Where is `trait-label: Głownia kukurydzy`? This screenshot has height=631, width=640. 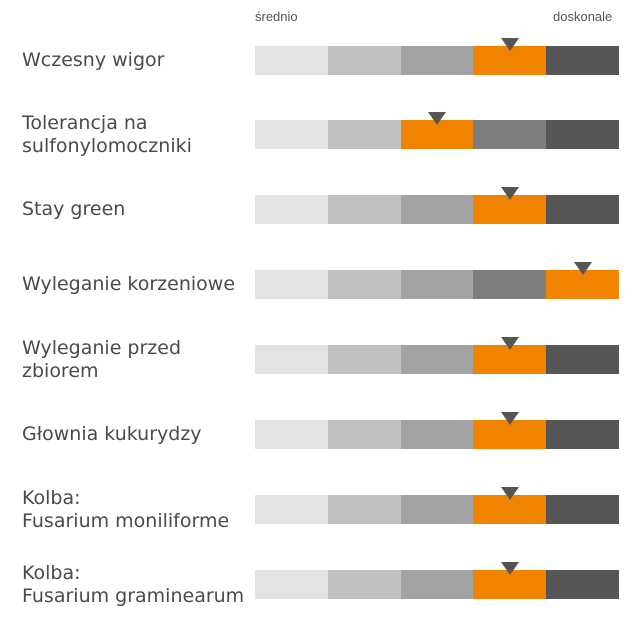 trait-label: Głownia kukurydzy is located at coordinates (112, 434).